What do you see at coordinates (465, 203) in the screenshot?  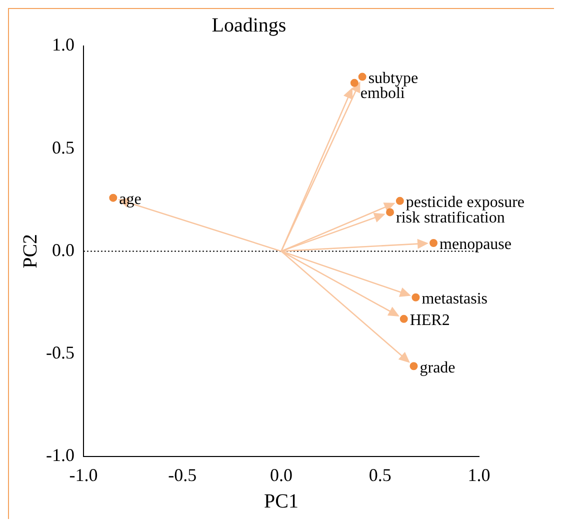 I see `series-label: pesticide exposure` at bounding box center [465, 203].